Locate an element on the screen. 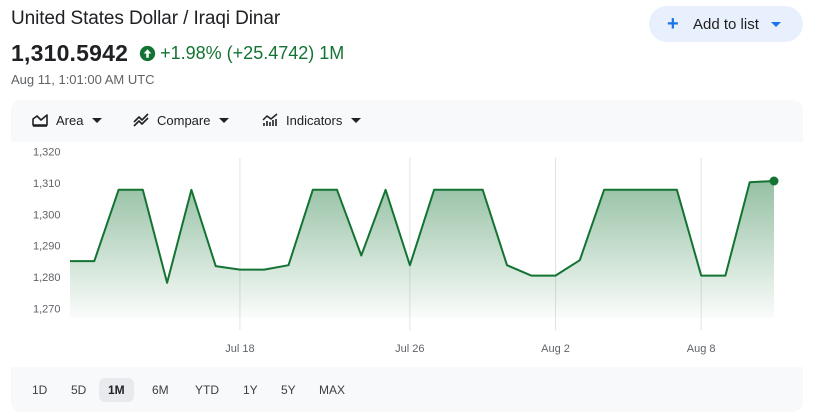 This screenshot has width=816, height=419. compare-dropdown: Compare is located at coordinates (181, 120).